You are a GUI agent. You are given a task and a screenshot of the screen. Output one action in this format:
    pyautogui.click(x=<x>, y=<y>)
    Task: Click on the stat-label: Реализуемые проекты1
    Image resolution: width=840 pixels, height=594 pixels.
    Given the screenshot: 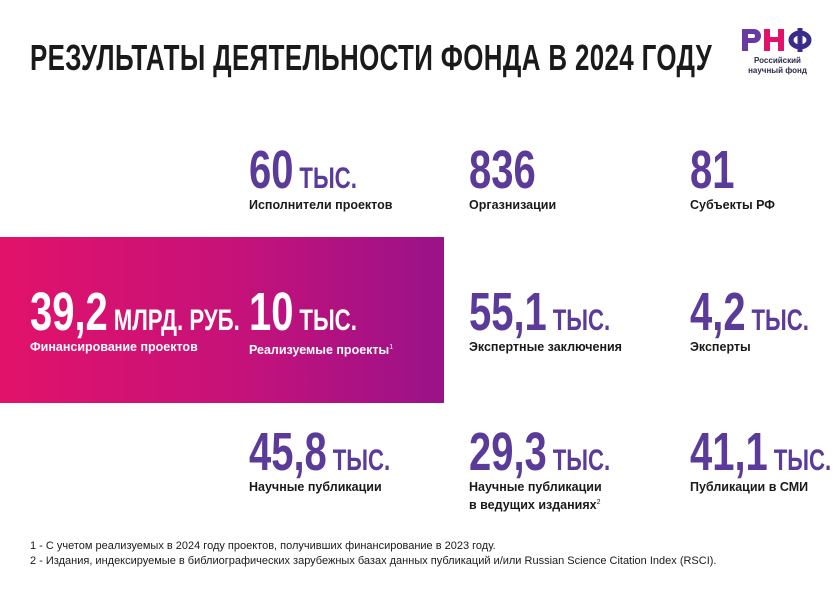 What is the action you would take?
    pyautogui.click(x=321, y=350)
    